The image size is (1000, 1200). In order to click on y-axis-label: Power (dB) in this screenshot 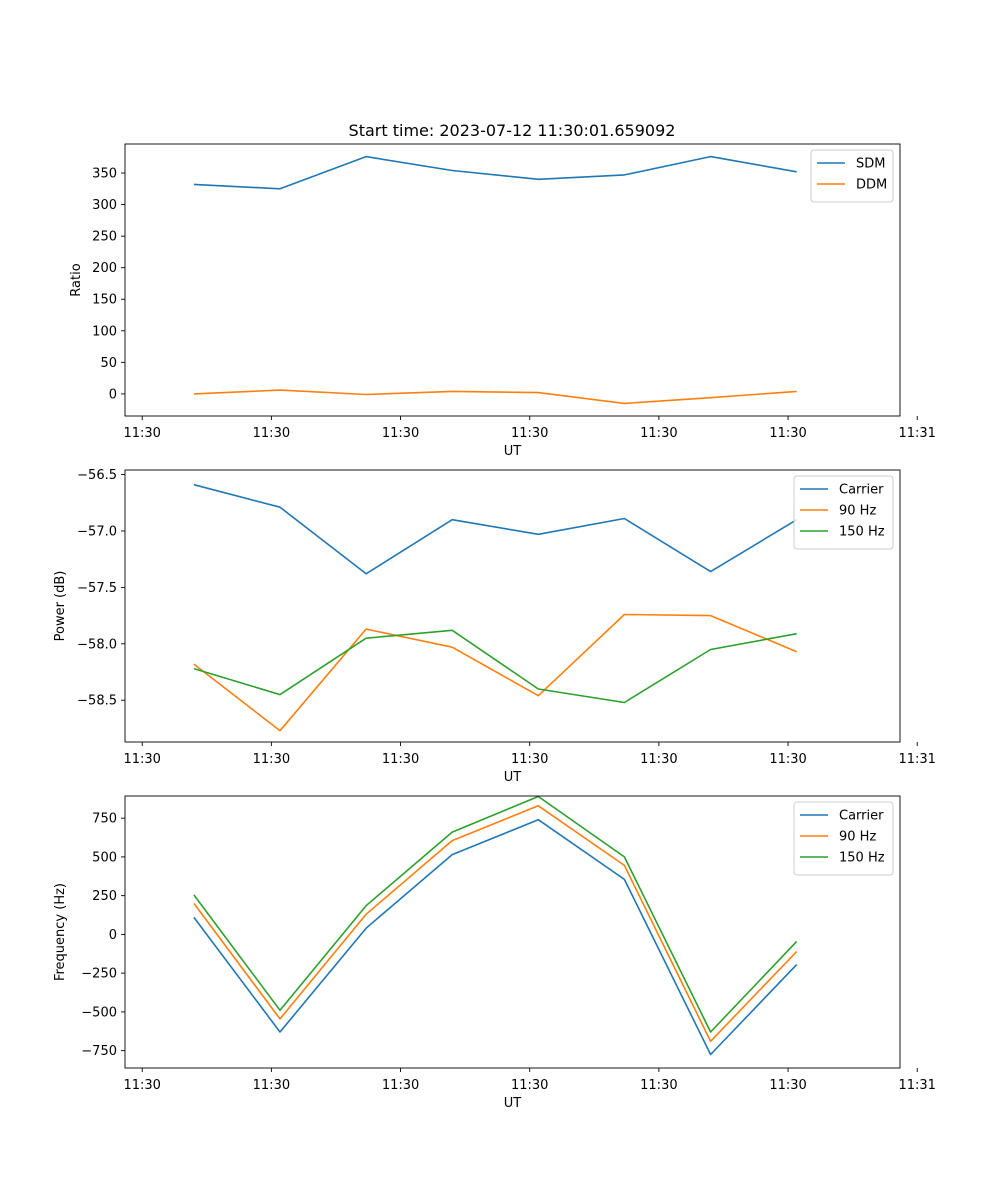, I will do `click(60, 606)`.